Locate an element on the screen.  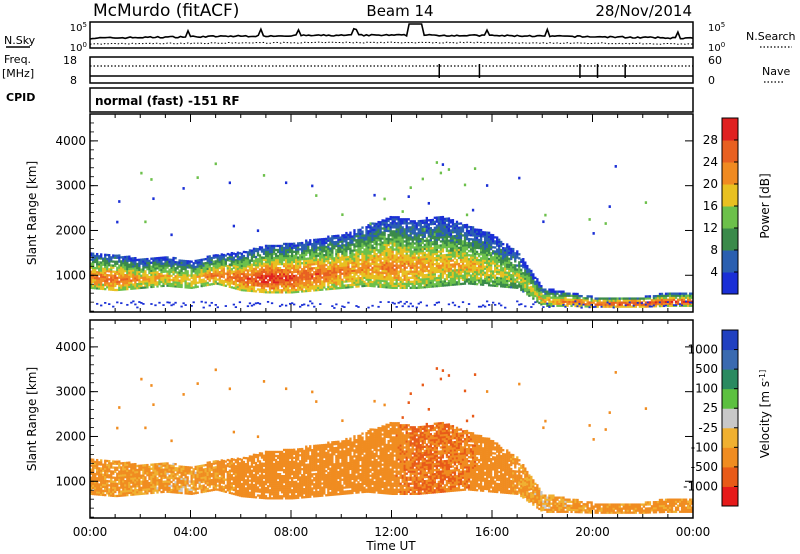
freq-label: Freq. is located at coordinates (17, 59).